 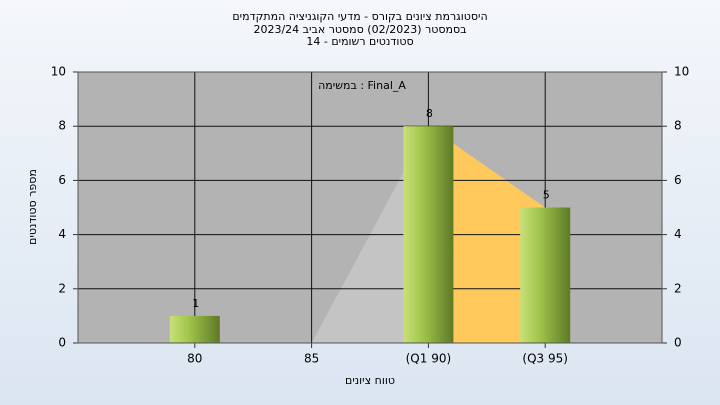 What do you see at coordinates (429, 359) in the screenshot?
I see `x-tick-label: (Q1 90)` at bounding box center [429, 359].